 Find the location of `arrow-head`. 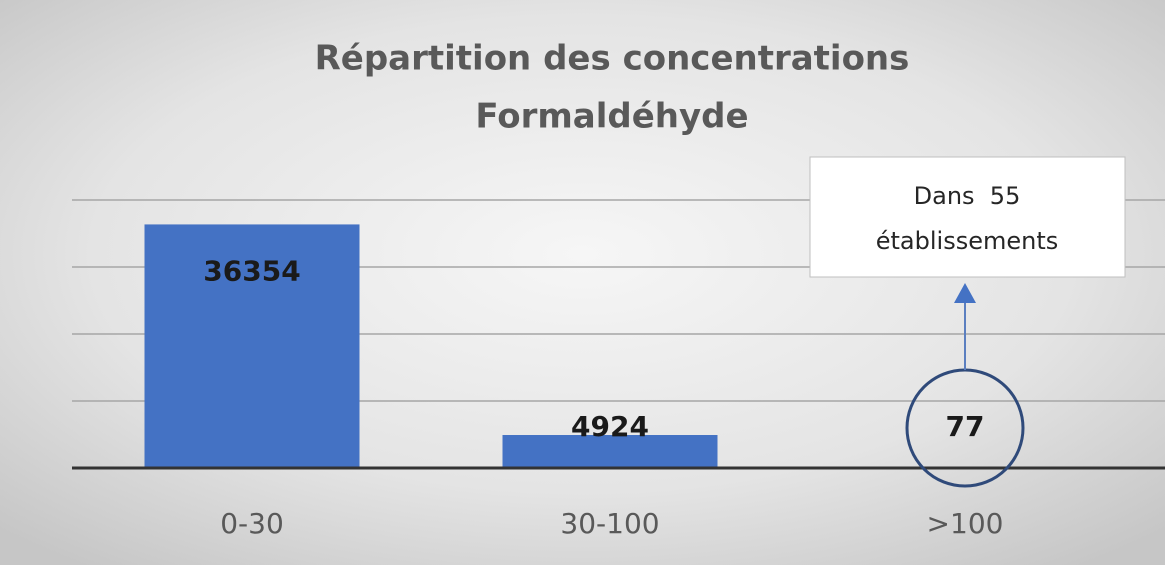

arrow-head is located at coordinates (965, 293).